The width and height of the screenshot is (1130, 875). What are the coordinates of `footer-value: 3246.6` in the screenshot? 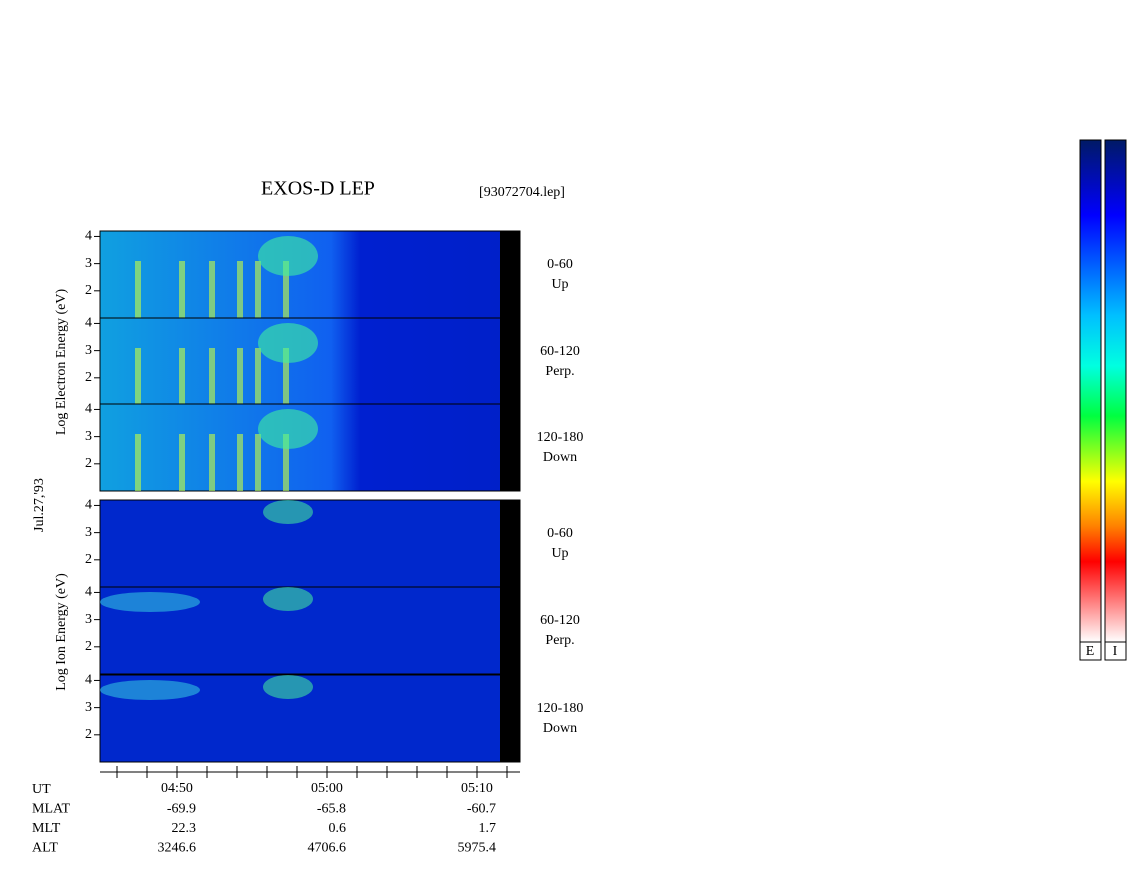 It's located at (177, 848).